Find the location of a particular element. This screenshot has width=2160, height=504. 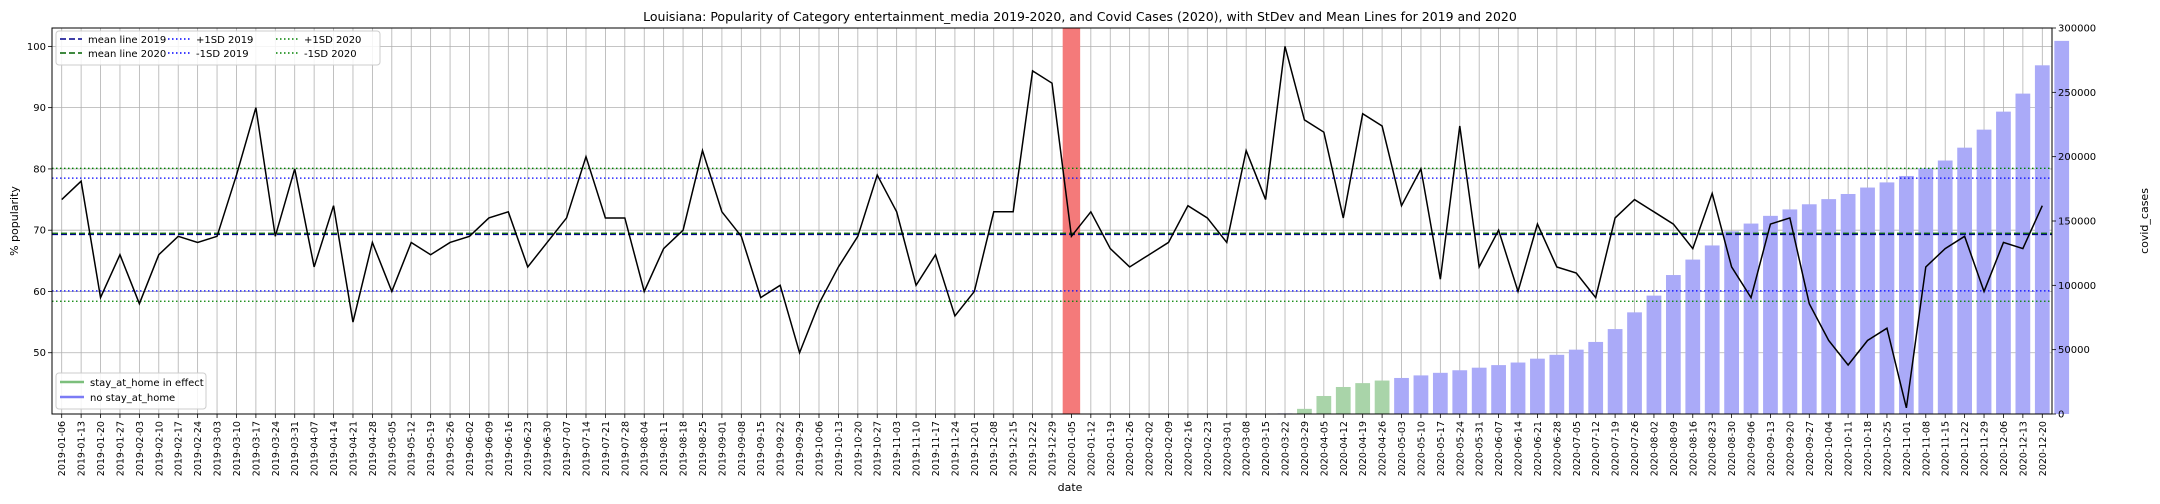

x-tick-label: 2019-07-07 is located at coordinates (567, 448).